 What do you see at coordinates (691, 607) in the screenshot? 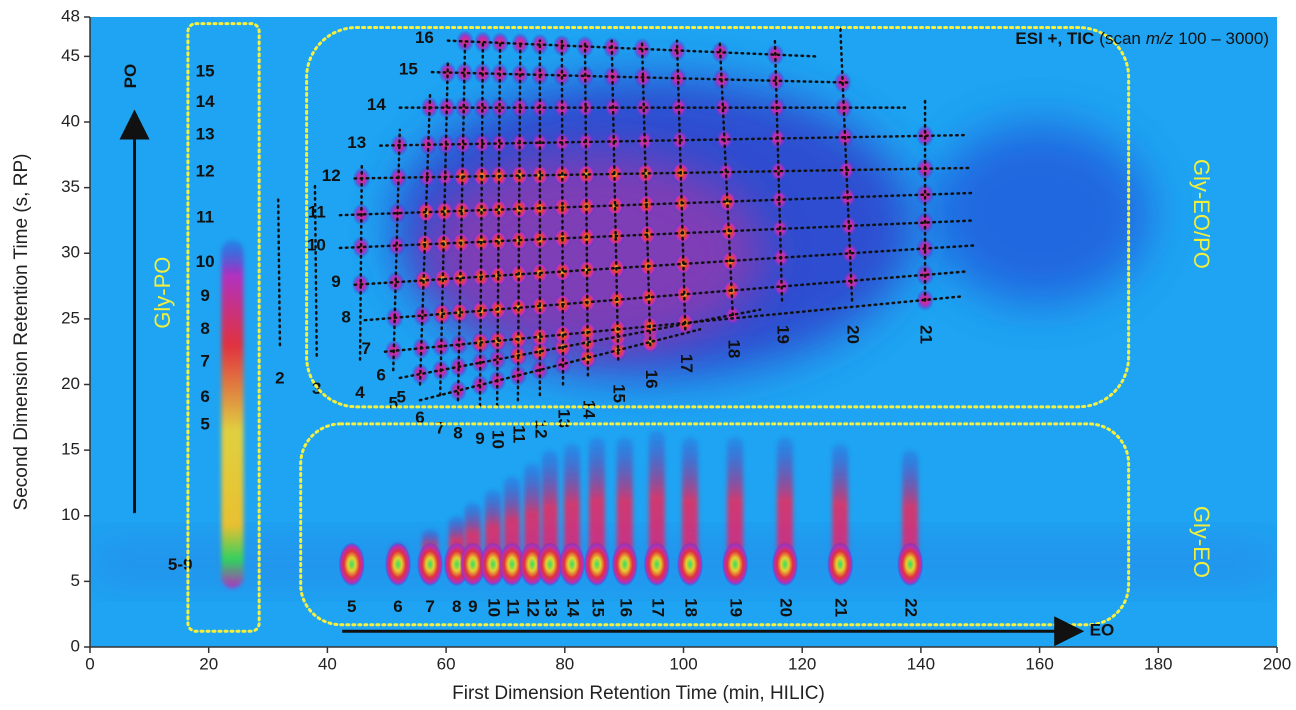
I see `eo-label: 18` at bounding box center [691, 607].